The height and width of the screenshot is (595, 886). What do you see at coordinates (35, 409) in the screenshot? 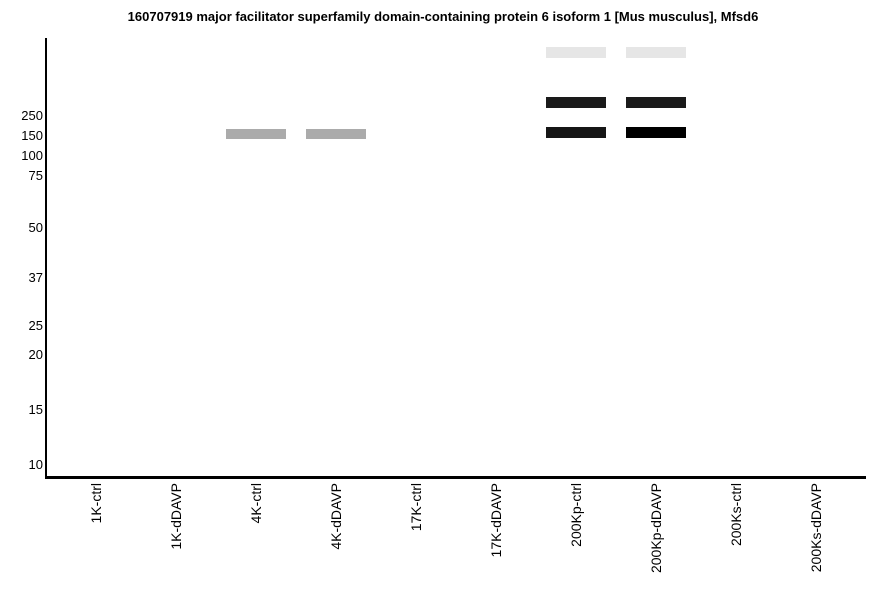
I see `y-tick-label: 15` at bounding box center [35, 409].